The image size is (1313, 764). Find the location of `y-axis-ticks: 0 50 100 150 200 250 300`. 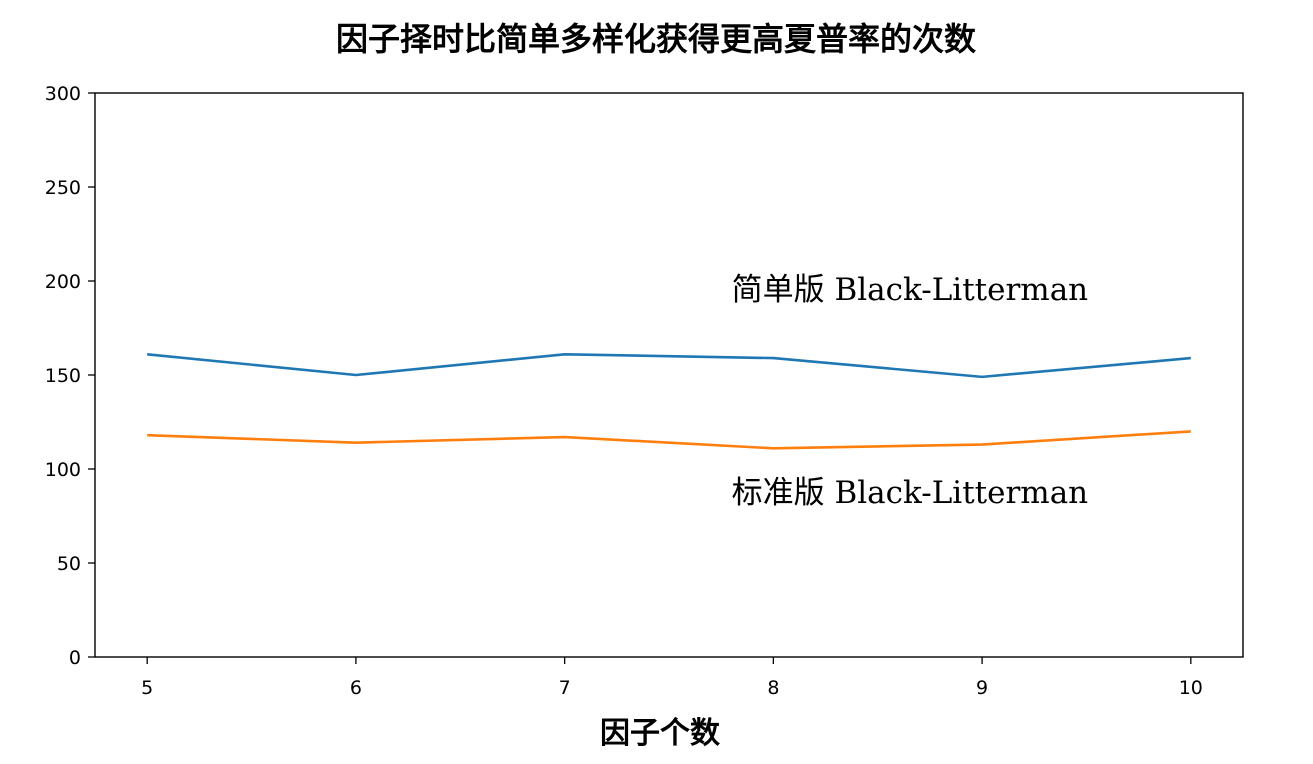

y-axis-ticks: 0 50 100 150 200 250 300 is located at coordinates (70, 376).